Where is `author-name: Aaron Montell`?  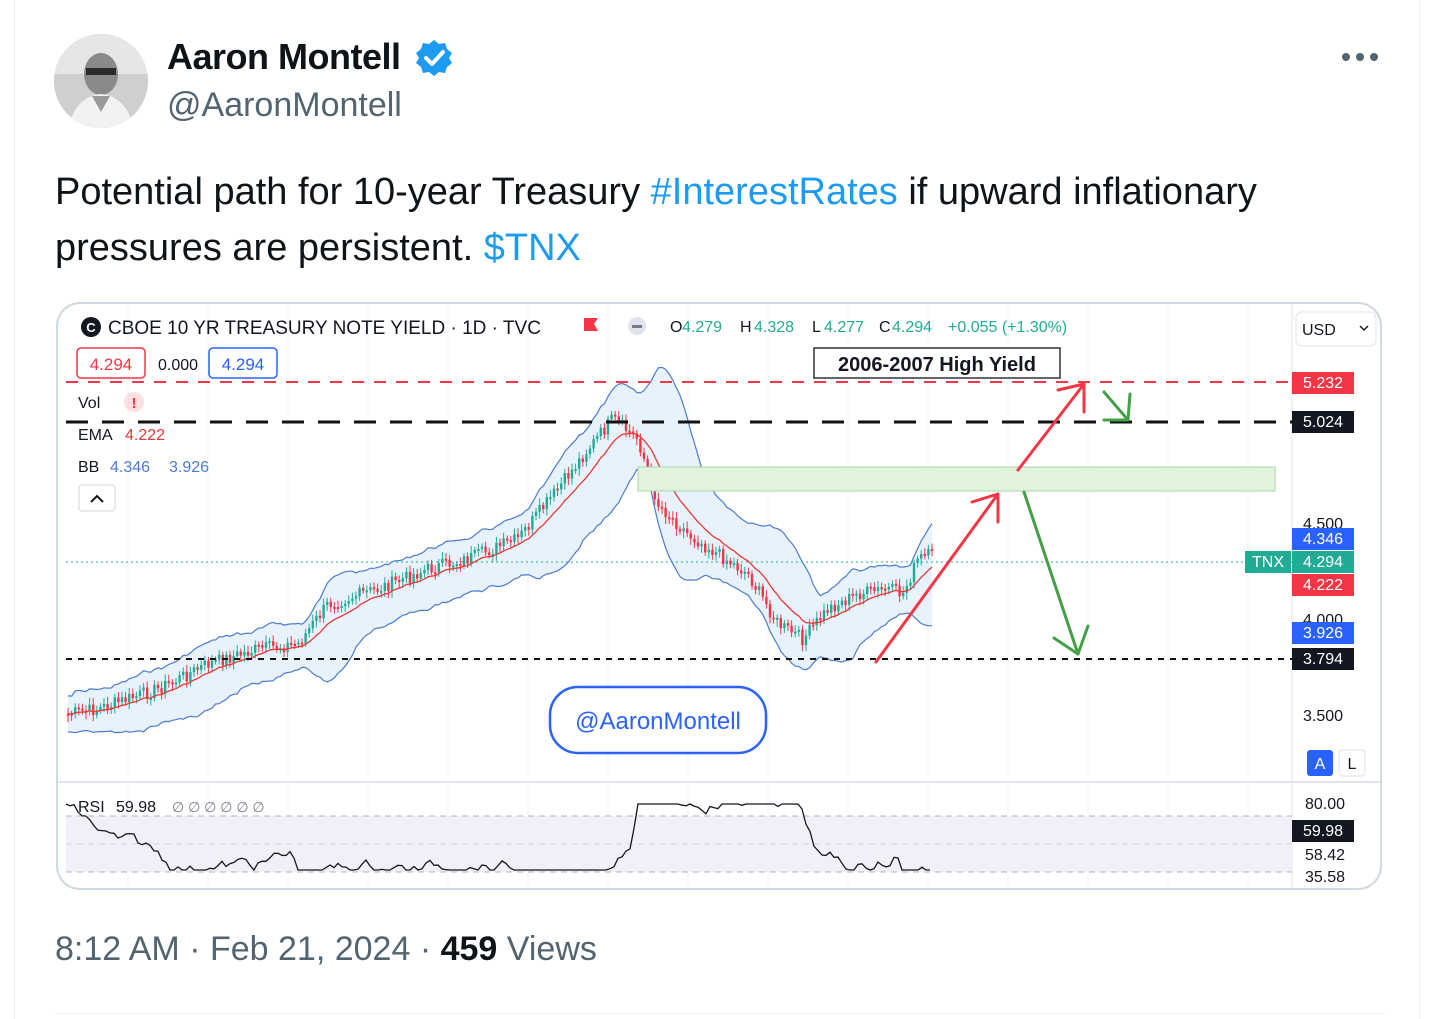 author-name: Aaron Montell is located at coordinates (284, 56).